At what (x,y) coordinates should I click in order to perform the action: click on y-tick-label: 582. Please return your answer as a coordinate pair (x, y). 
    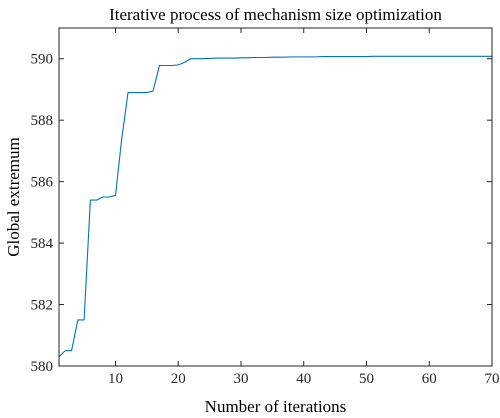
    Looking at the image, I should click on (42, 306).